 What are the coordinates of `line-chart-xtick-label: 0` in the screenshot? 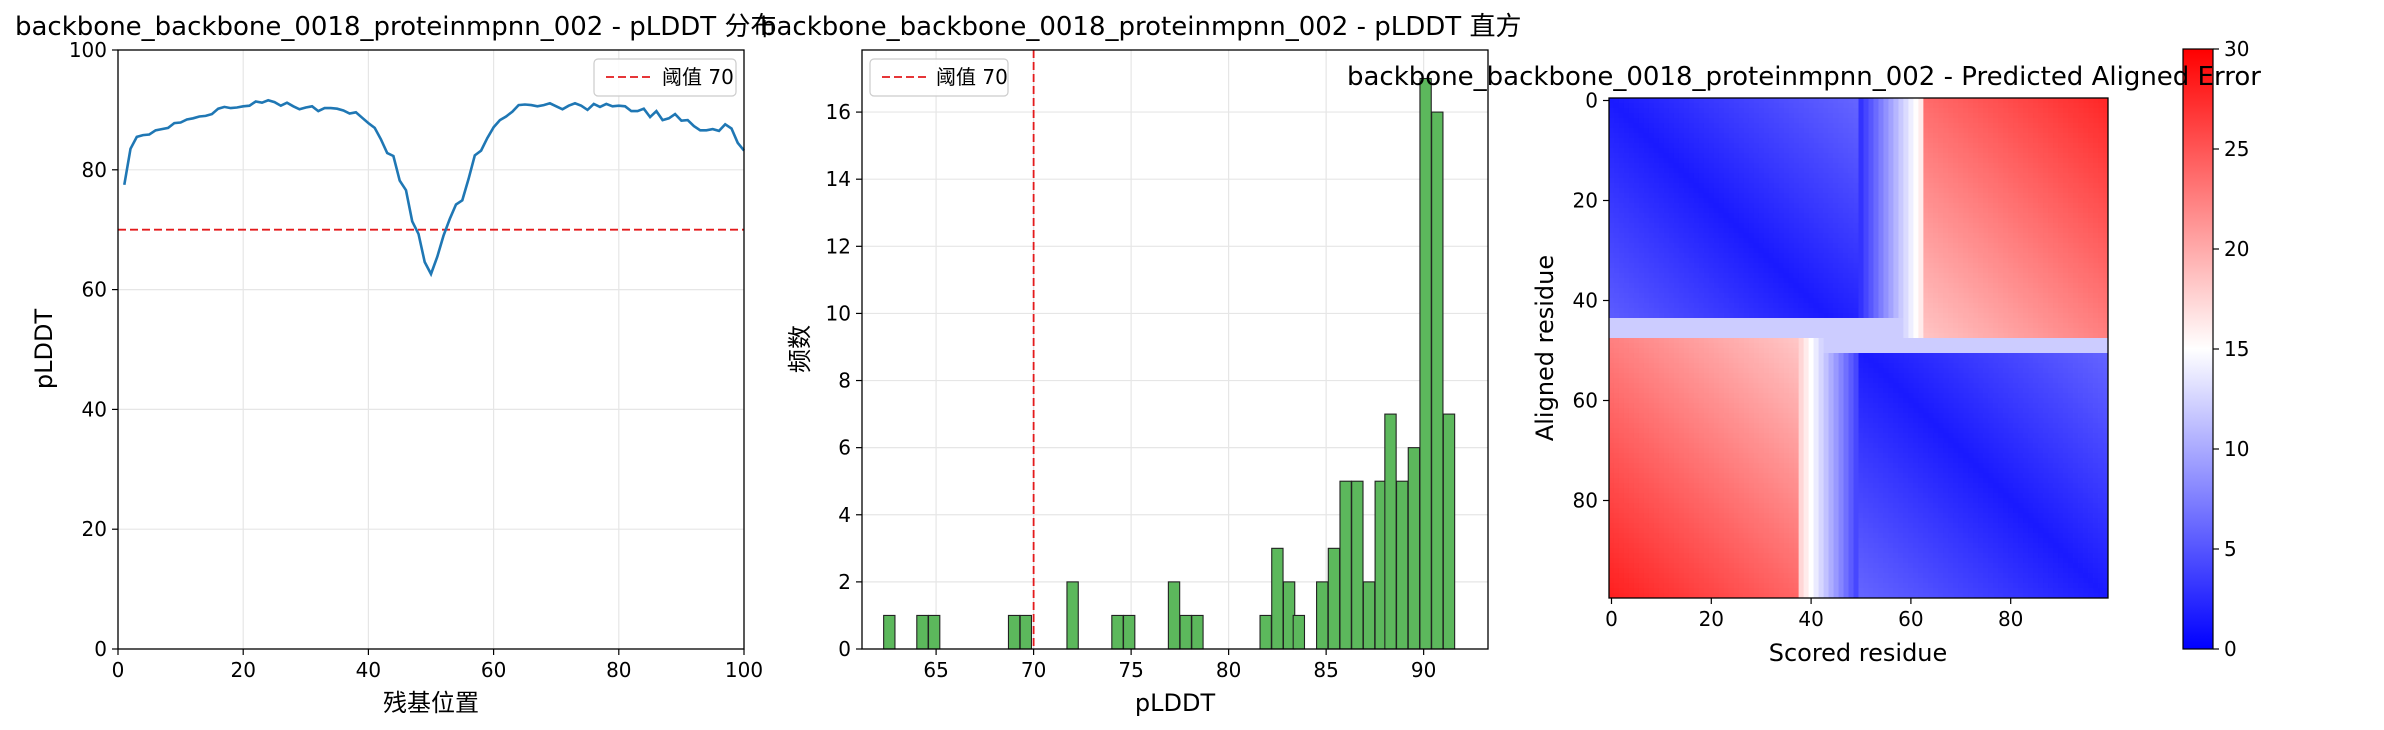 It's located at (118, 670).